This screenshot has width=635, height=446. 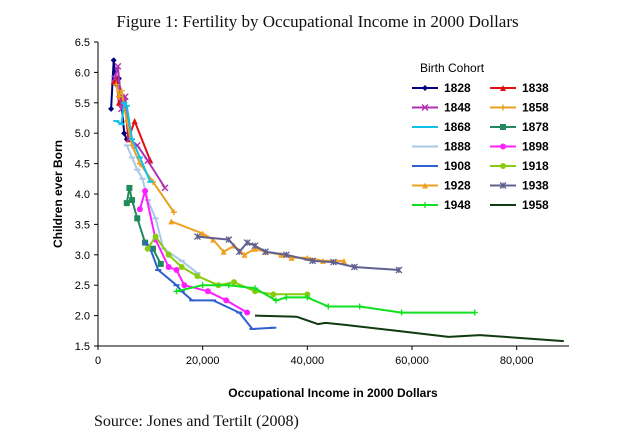 What do you see at coordinates (412, 361) in the screenshot?
I see `x-tick-label: 60,000` at bounding box center [412, 361].